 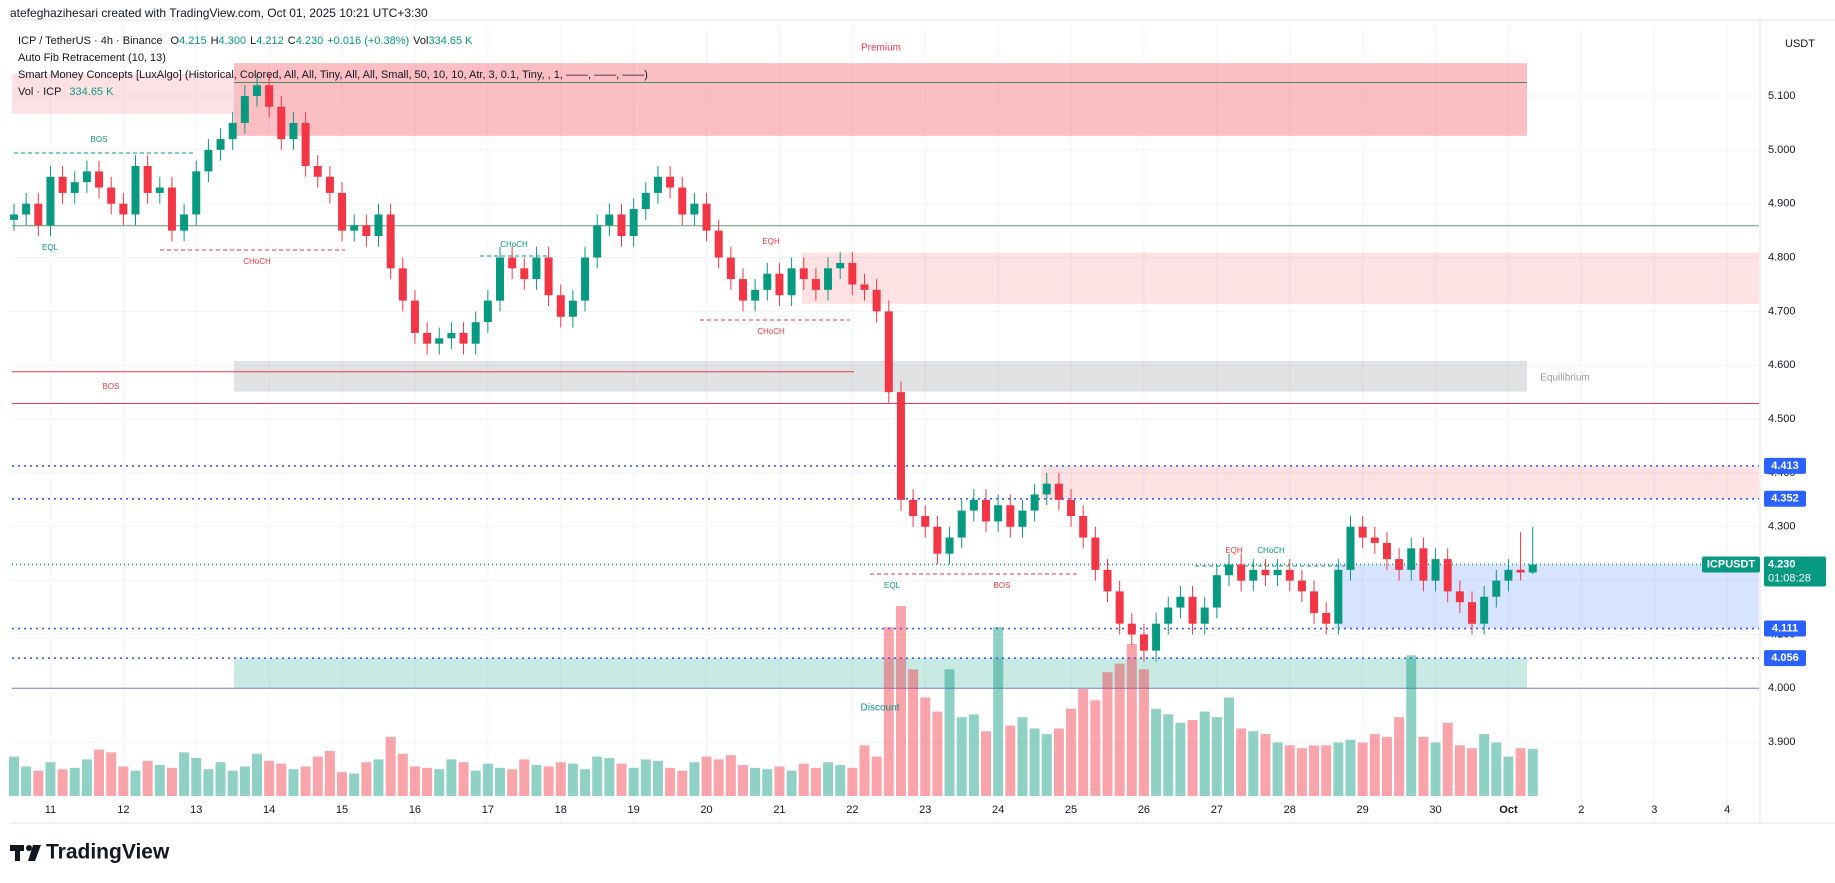 What do you see at coordinates (1782, 564) in the screenshot?
I see `price-badge-label: 4.230` at bounding box center [1782, 564].